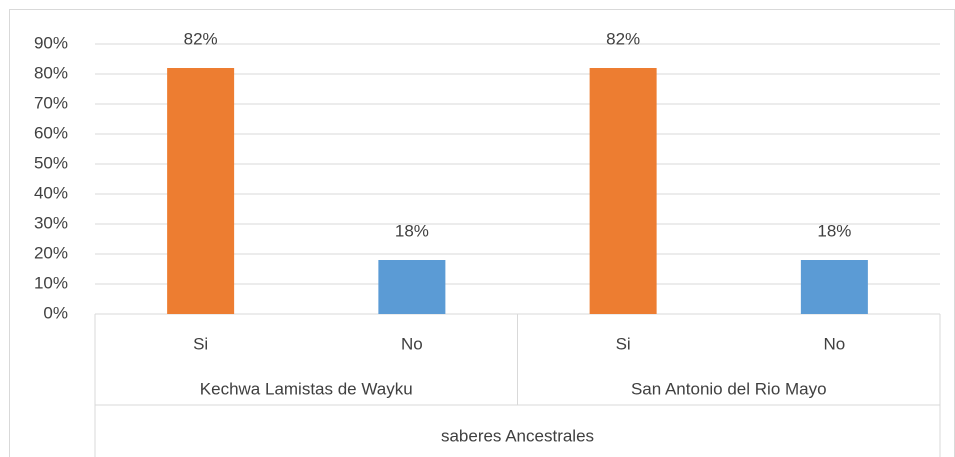  Describe the element at coordinates (51, 222) in the screenshot. I see `y-tick-label: 30%` at that location.